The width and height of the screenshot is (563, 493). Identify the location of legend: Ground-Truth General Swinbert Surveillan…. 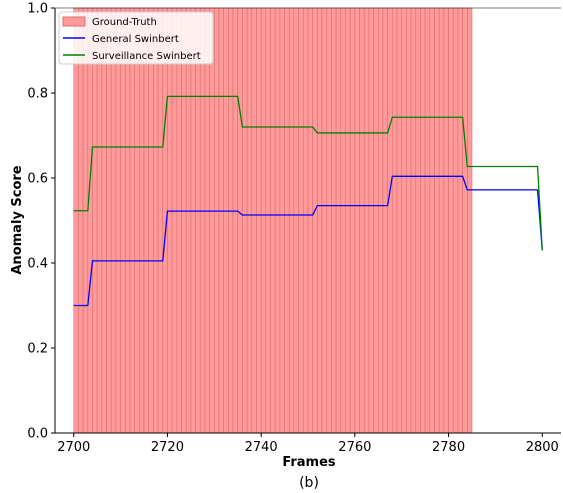
(136, 38).